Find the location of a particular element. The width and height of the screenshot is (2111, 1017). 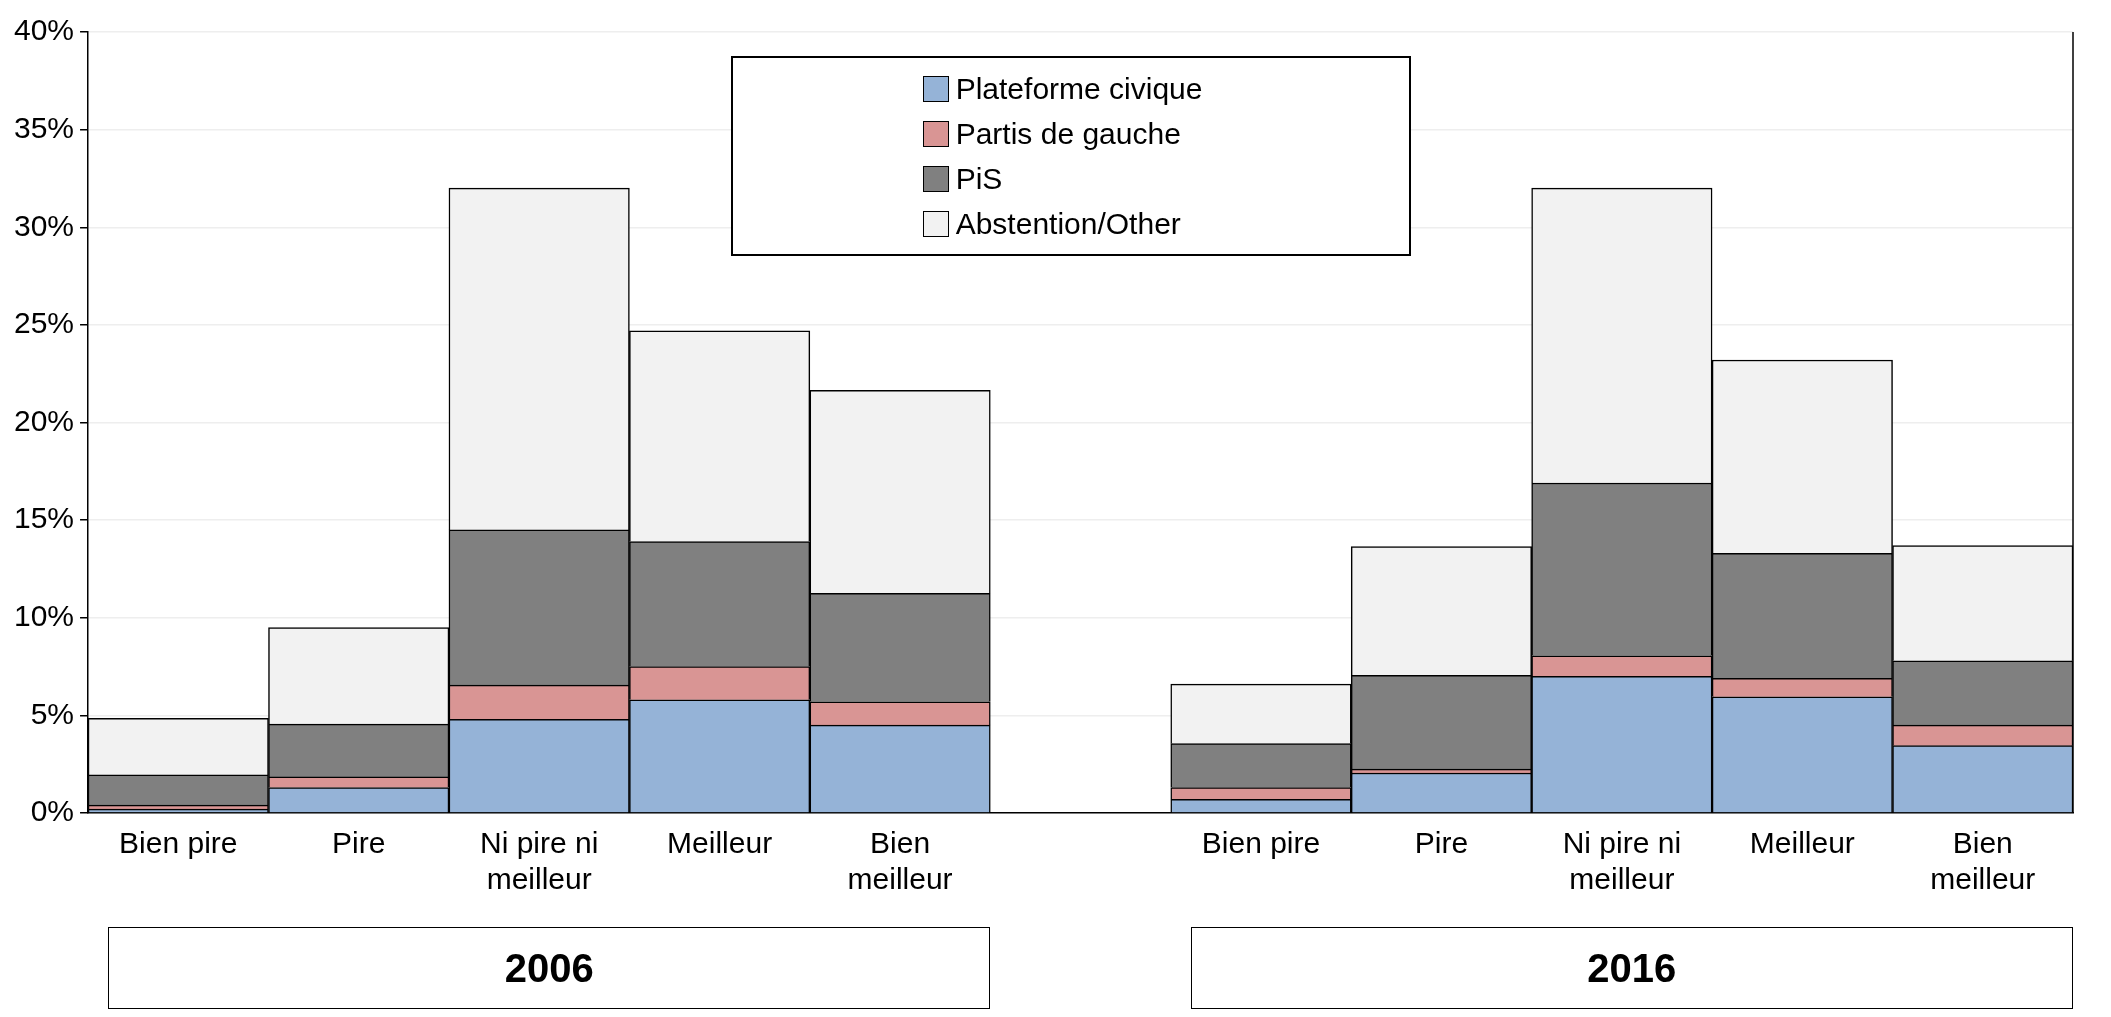

y-tick-label: 35% is located at coordinates (44, 127).